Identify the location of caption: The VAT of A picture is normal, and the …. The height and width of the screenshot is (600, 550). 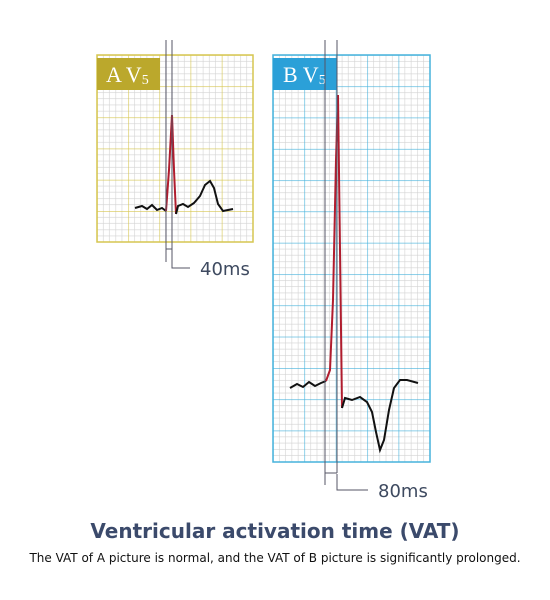
(274, 558).